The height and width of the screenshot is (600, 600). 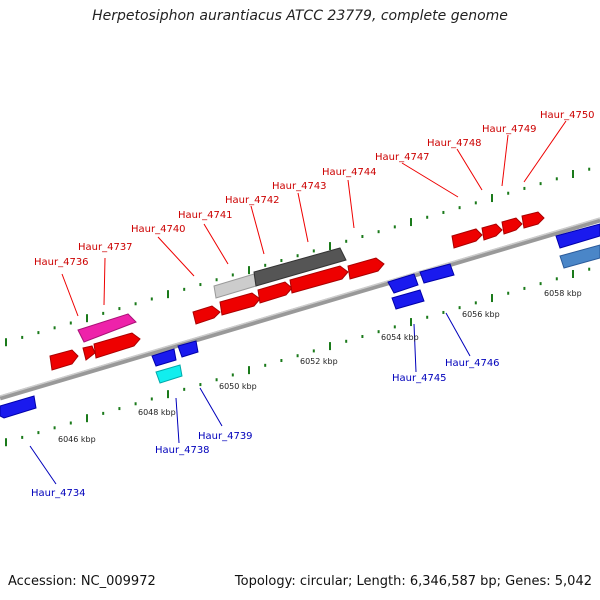 I want to click on scale-label: 6056 kbp, so click(x=481, y=314).